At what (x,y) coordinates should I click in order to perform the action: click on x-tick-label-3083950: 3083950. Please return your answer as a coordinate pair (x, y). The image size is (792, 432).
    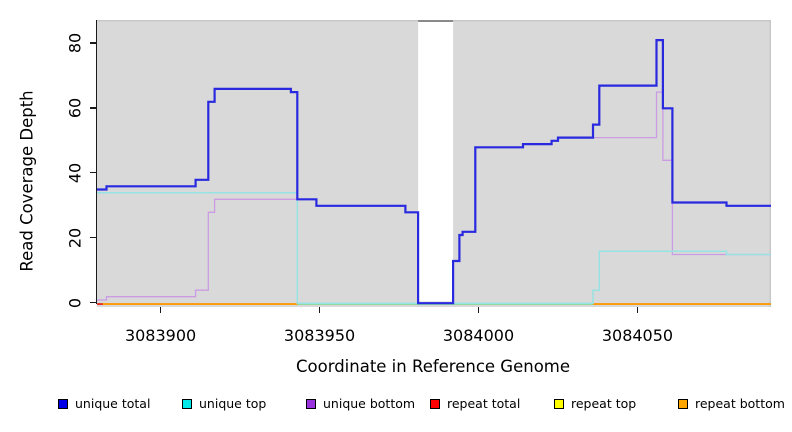
    Looking at the image, I should click on (319, 335).